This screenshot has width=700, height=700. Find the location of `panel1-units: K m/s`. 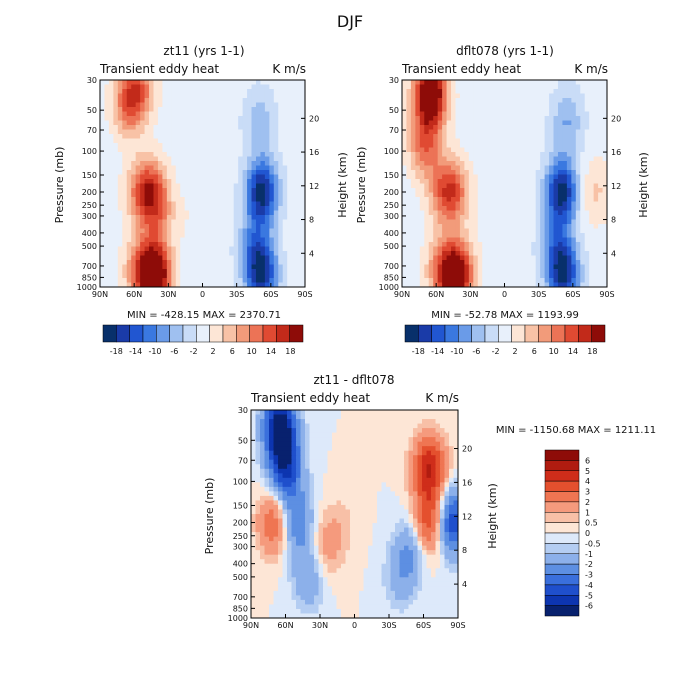

panel1-units: K m/s is located at coordinates (289, 69).